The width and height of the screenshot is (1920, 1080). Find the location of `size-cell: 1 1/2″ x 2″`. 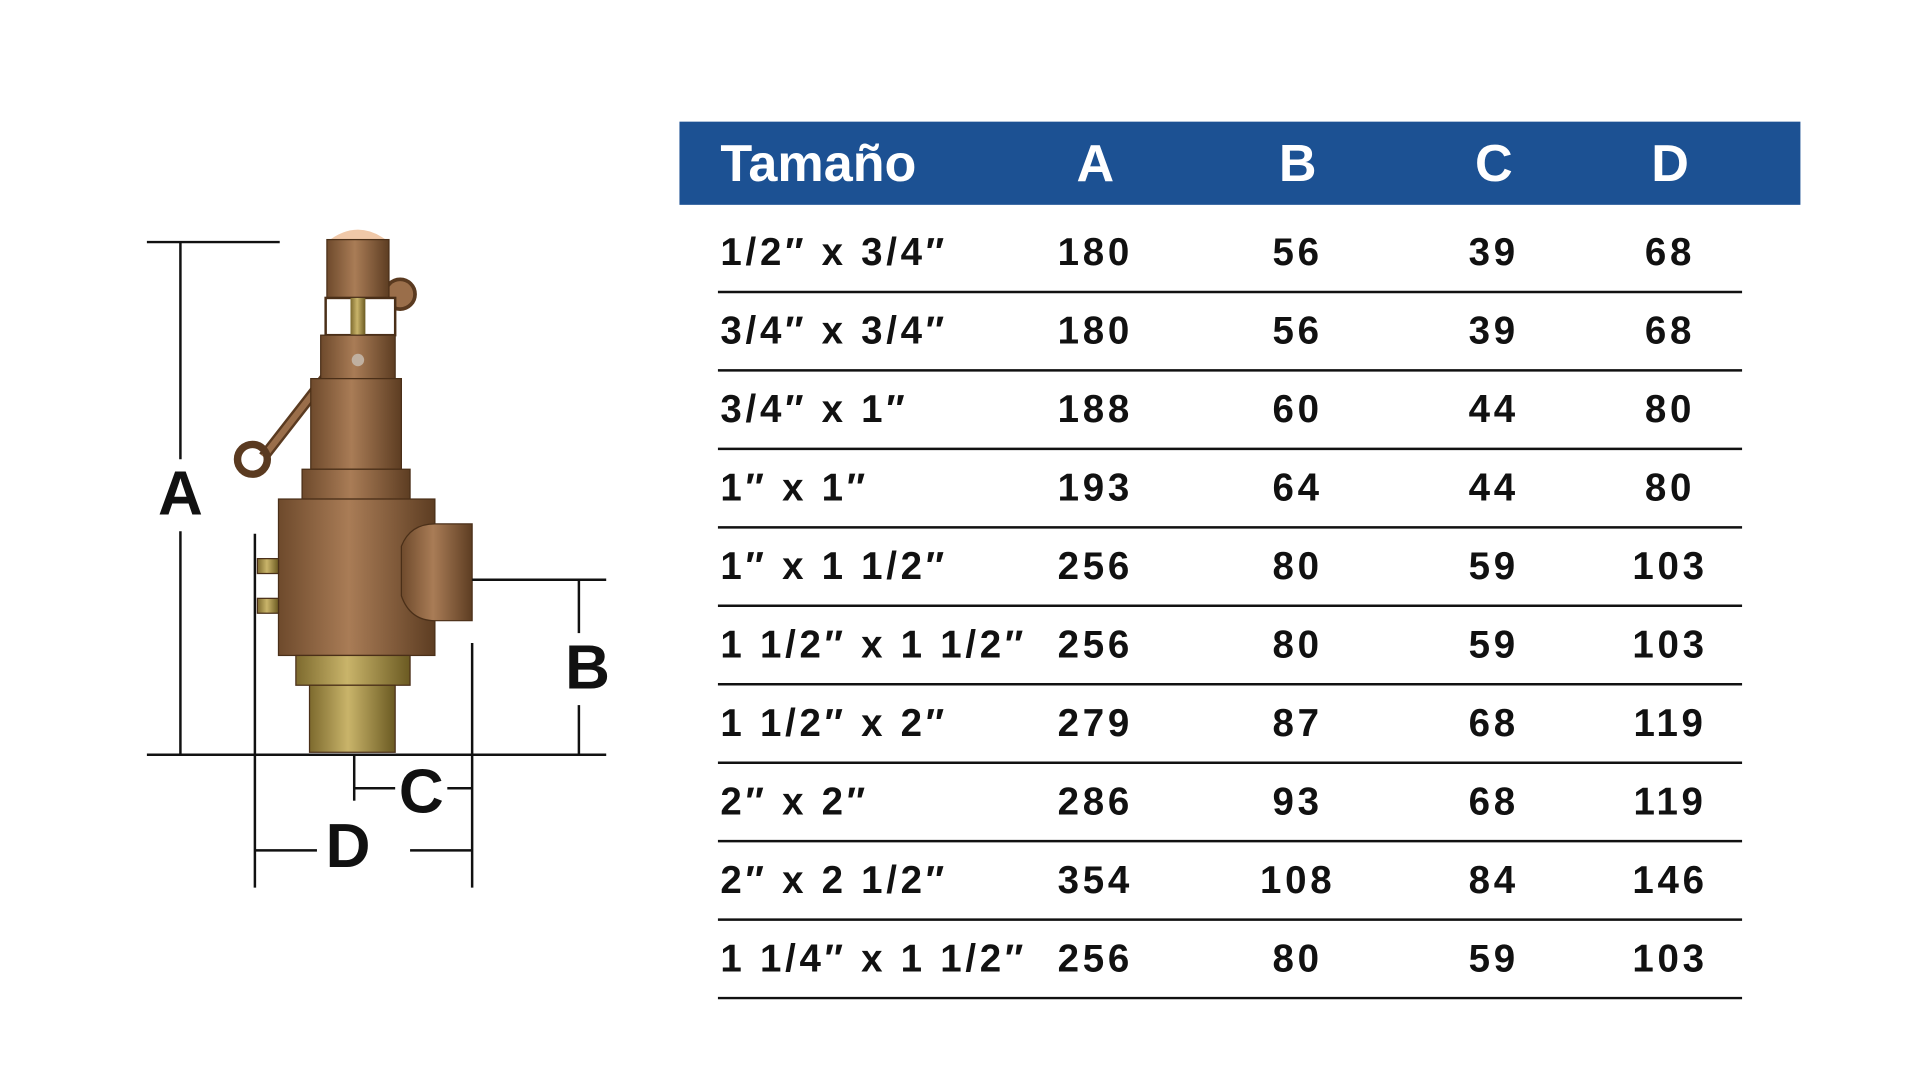

size-cell: 1 1/2″ x 2″ is located at coordinates (834, 723).